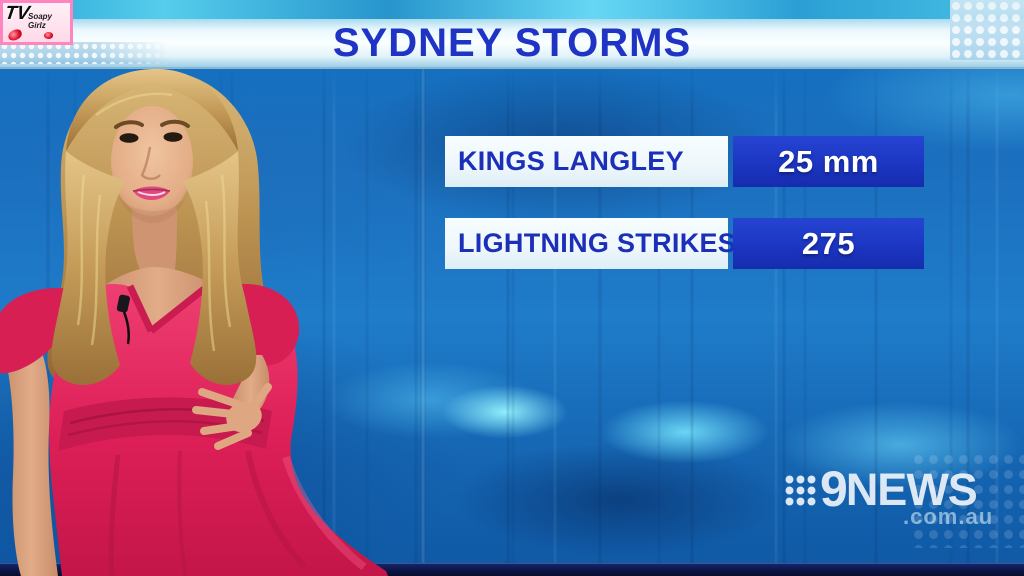 Image resolution: width=1024 pixels, height=576 pixels. What do you see at coordinates (948, 516) in the screenshot?
I see `nine-news-domain: .com.au` at bounding box center [948, 516].